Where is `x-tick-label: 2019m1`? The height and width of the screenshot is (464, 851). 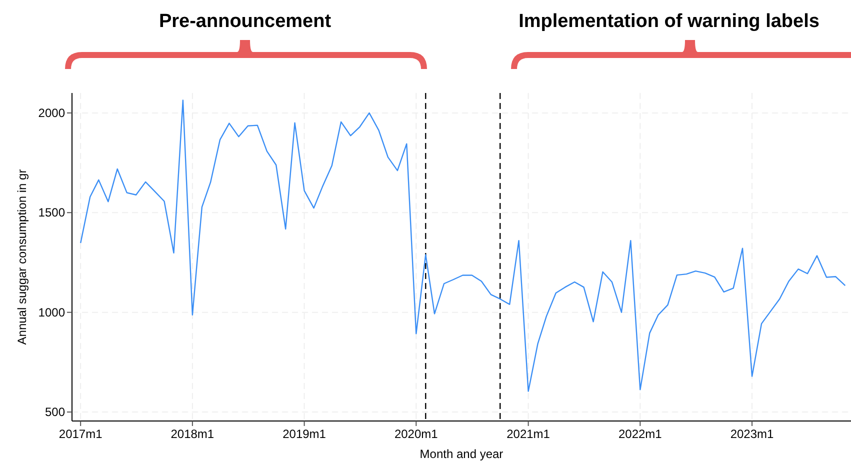
x-tick-label: 2019m1 is located at coordinates (304, 434).